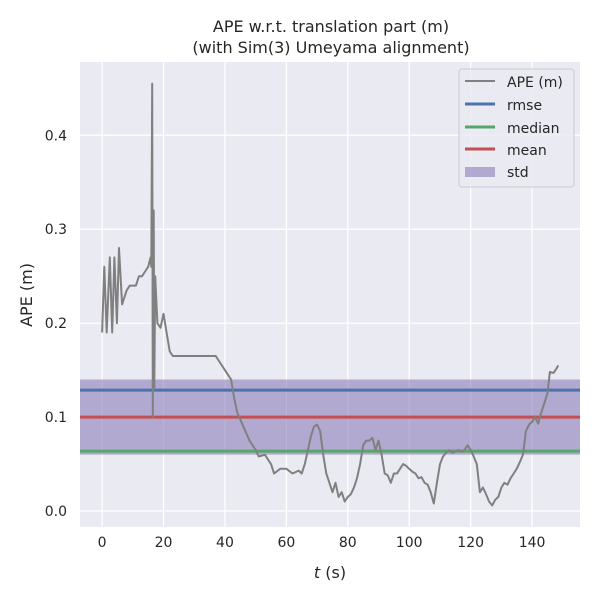 This screenshot has height=604, width=600. What do you see at coordinates (331, 26) in the screenshot?
I see `chart-title: APE w.r.t. translation part (m)` at bounding box center [331, 26].